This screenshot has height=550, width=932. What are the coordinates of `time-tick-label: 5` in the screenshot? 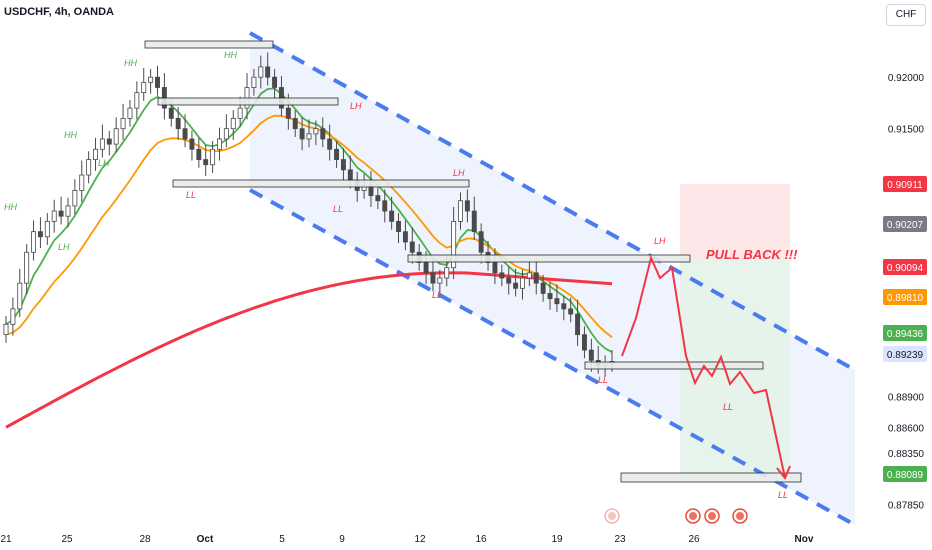 It's located at (282, 539).